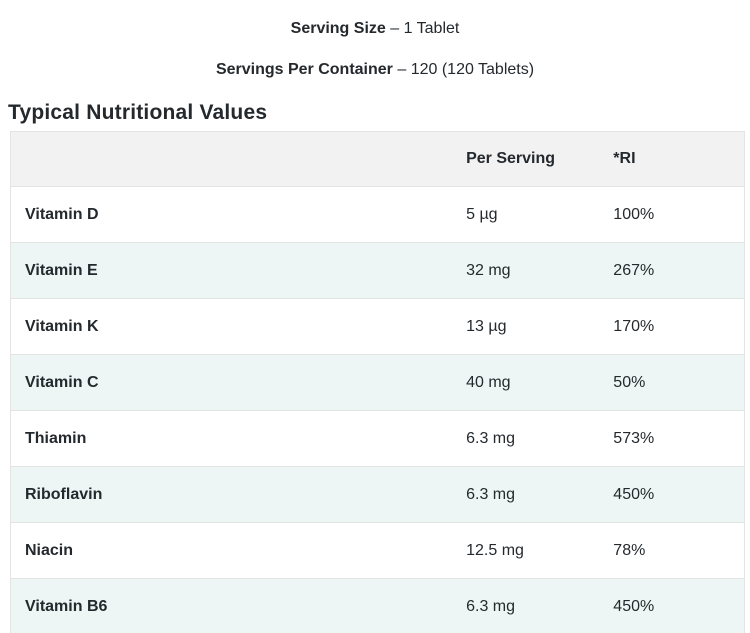 The height and width of the screenshot is (633, 750). I want to click on cell-nutrient-name: Vitamin K, so click(238, 326).